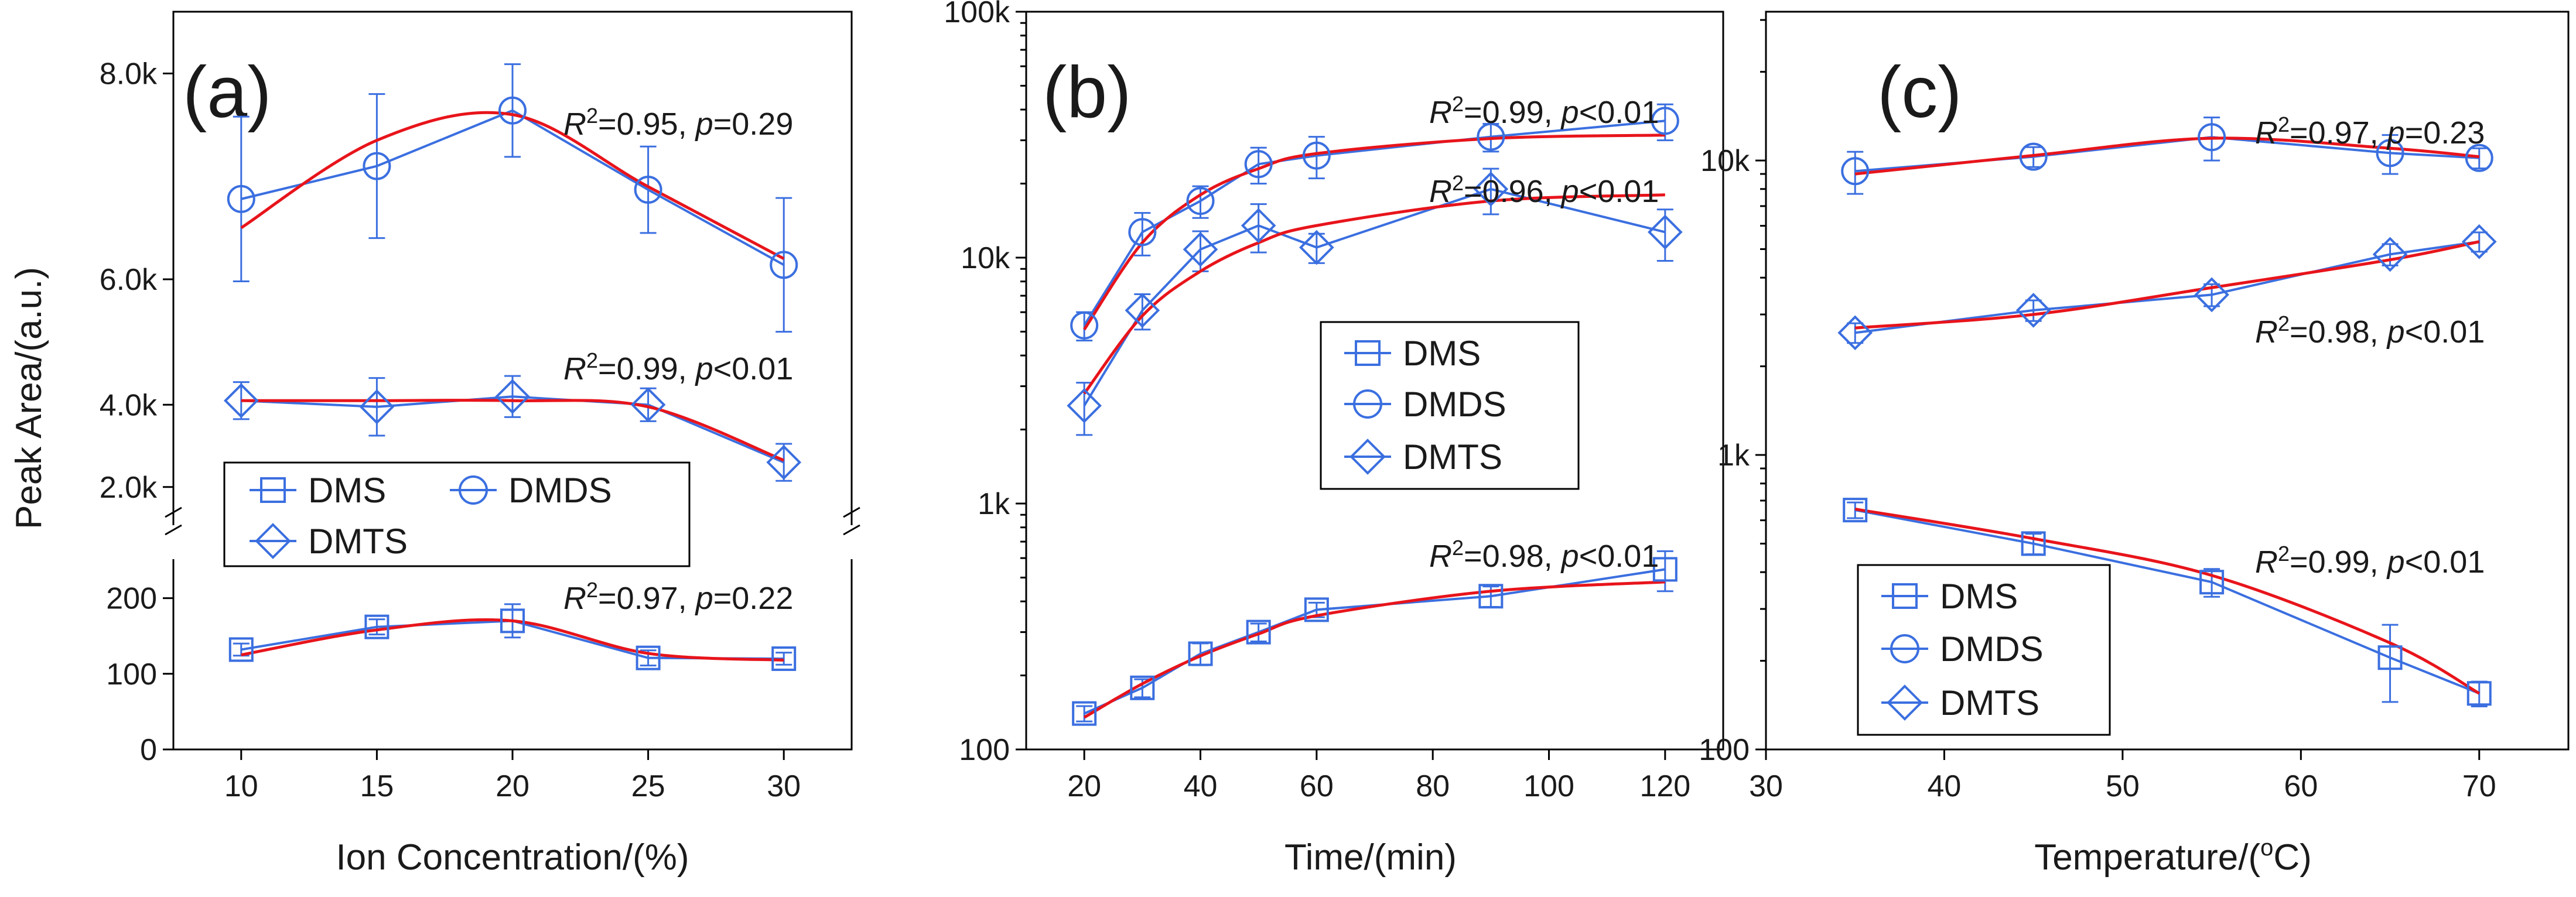 Image resolution: width=2576 pixels, height=897 pixels. What do you see at coordinates (2370, 131) in the screenshot?
I see `fit-annotation-dmds: R2=0.97, p=0.23` at bounding box center [2370, 131].